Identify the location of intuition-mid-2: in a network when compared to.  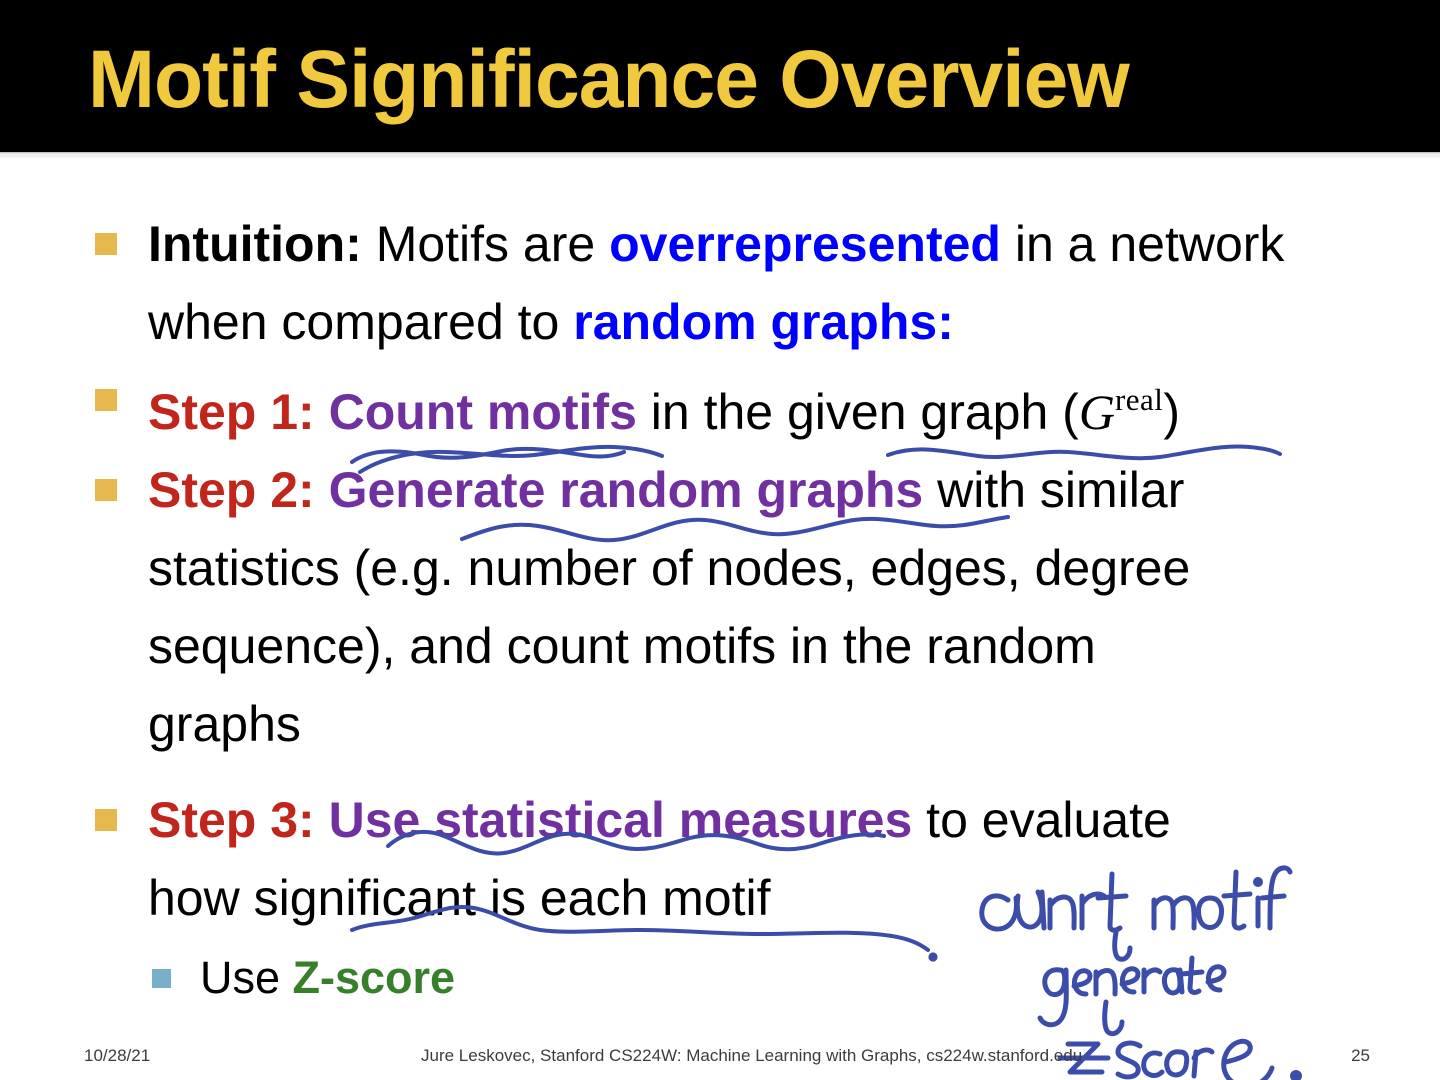
(716, 283).